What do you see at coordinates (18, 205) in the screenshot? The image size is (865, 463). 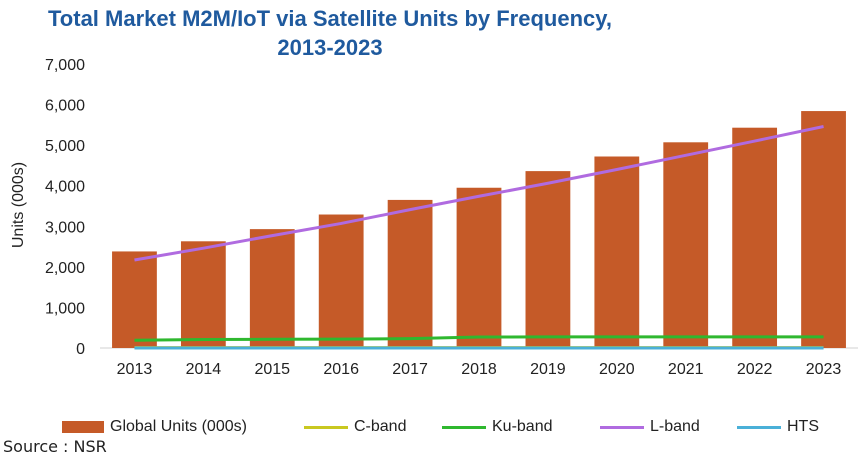 I see `y-axis-label: Units (000s)` at bounding box center [18, 205].